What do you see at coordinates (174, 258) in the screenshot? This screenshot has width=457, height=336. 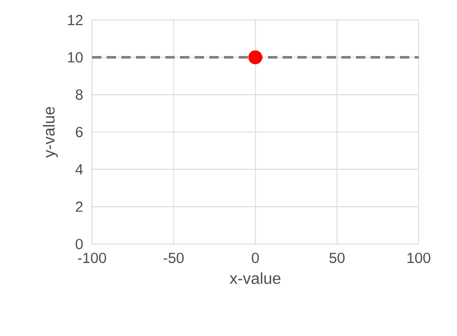 I see `x-tick-label: -50` at bounding box center [174, 258].